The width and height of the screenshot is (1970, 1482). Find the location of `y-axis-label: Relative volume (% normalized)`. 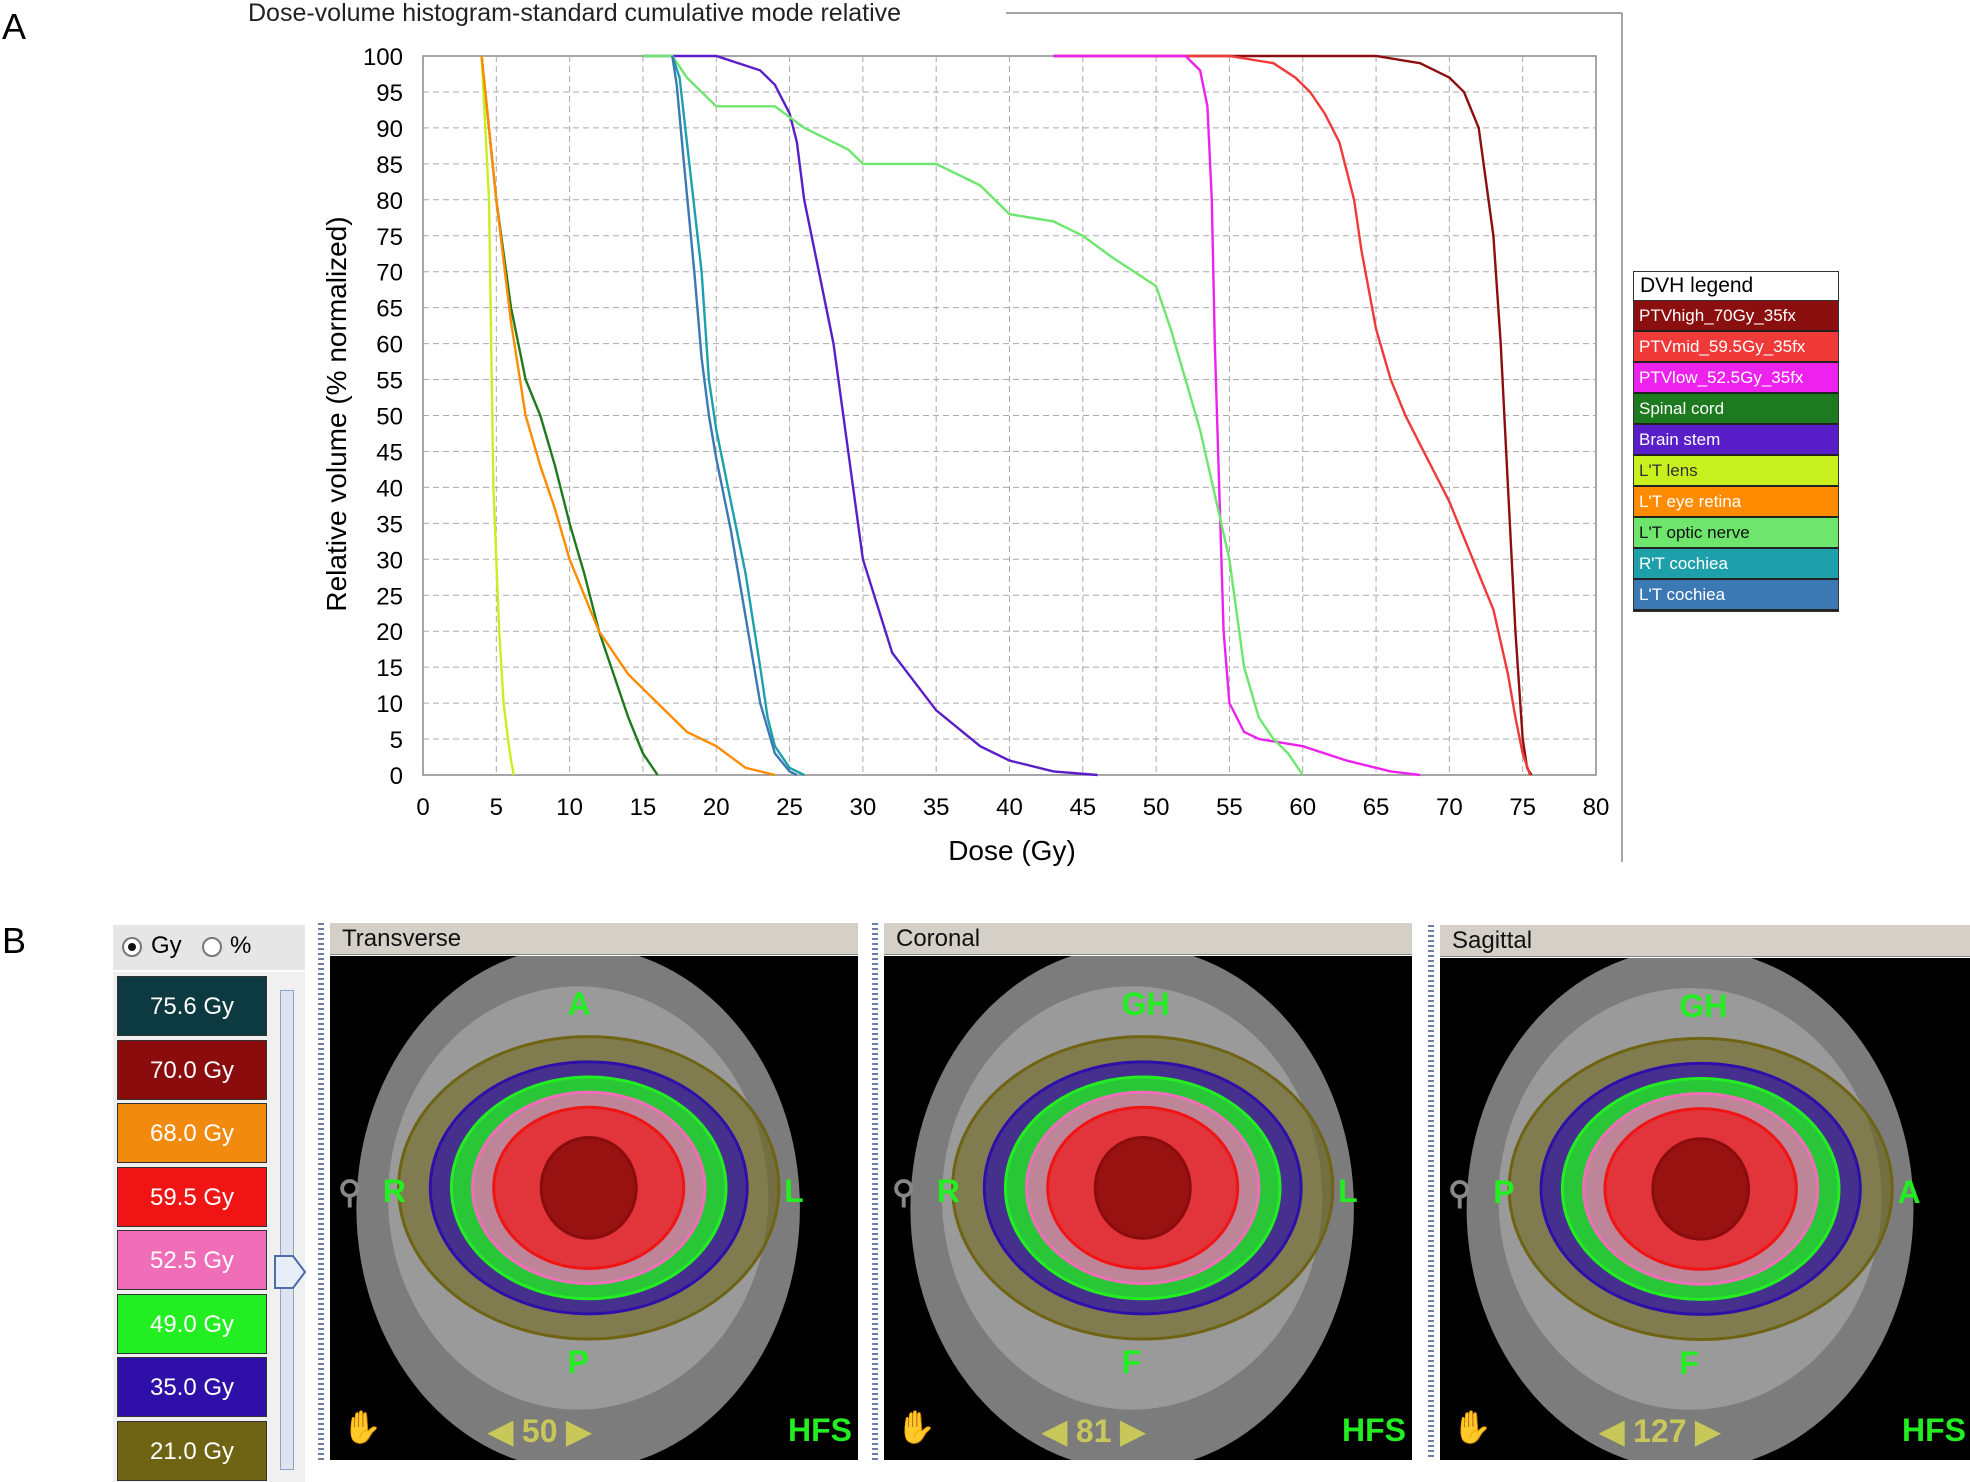

y-axis-label: Relative volume (% normalized) is located at coordinates (336, 413).